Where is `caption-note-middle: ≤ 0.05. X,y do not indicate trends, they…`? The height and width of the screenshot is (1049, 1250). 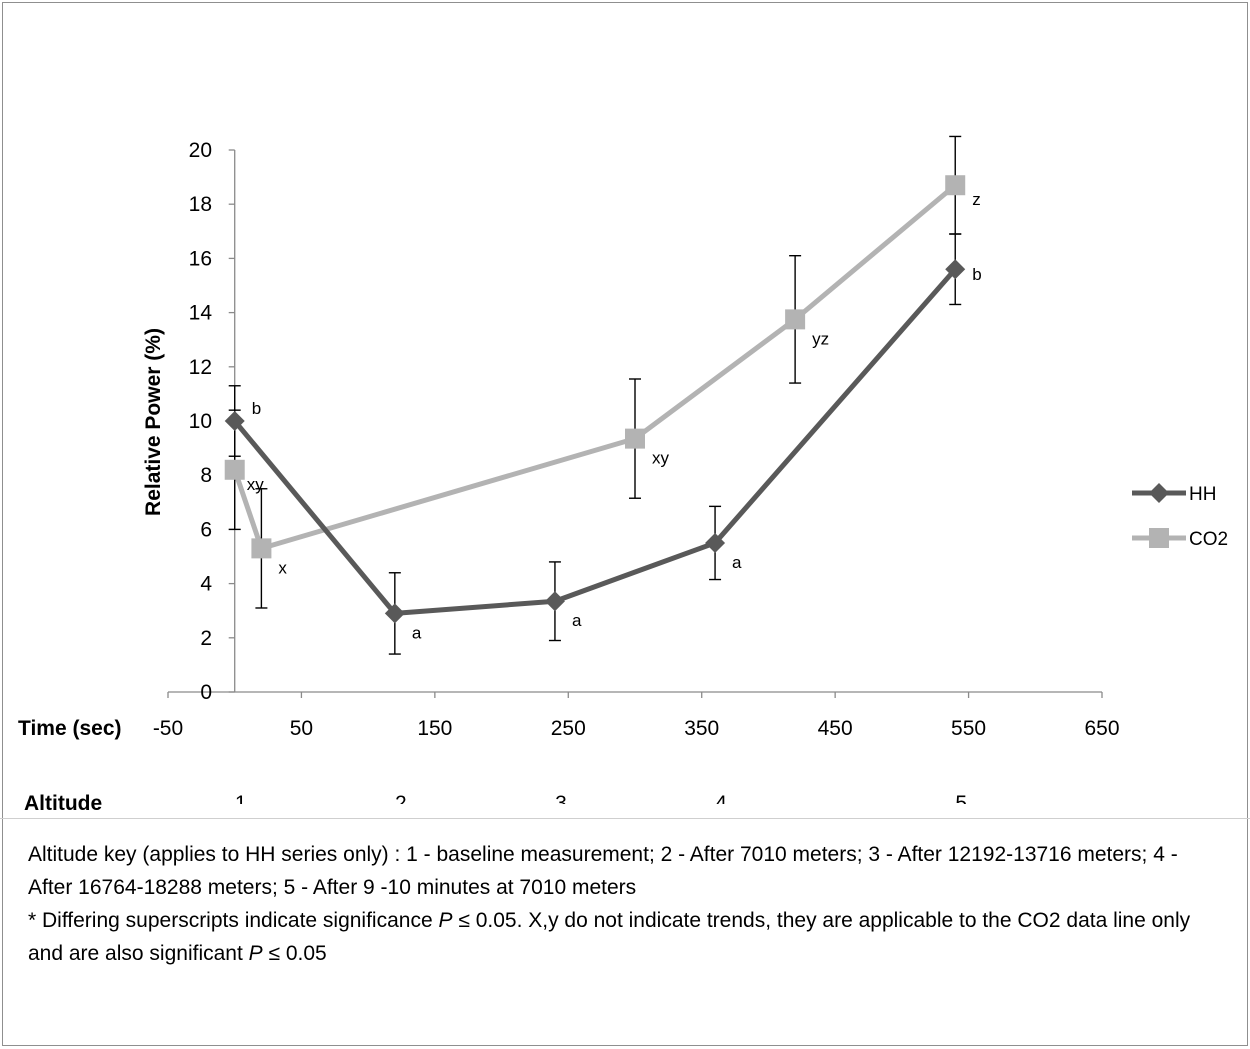
caption-note-middle: ≤ 0.05. X,y do not indicate trends, they… is located at coordinates (609, 937).